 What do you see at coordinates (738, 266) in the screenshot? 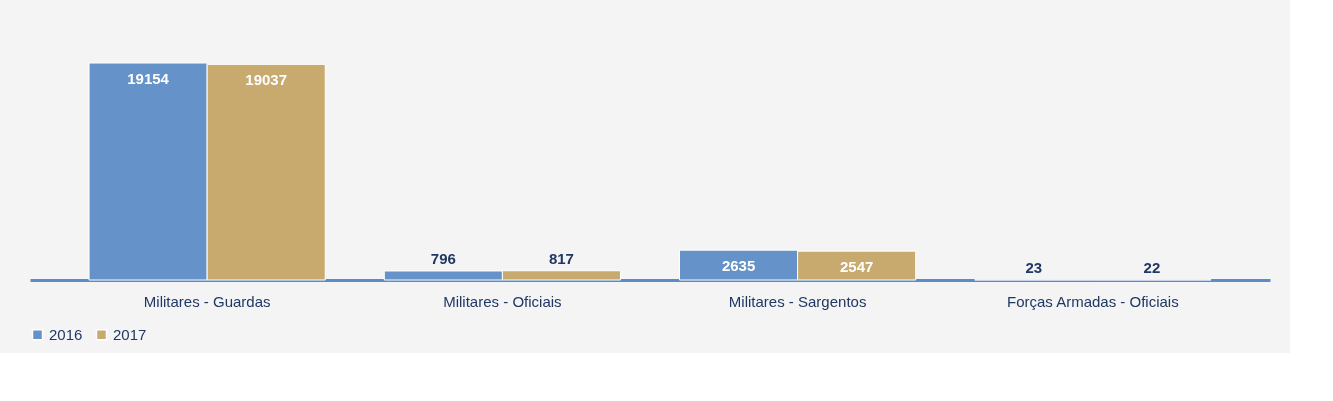
I see `data-label: 2635` at bounding box center [738, 266].